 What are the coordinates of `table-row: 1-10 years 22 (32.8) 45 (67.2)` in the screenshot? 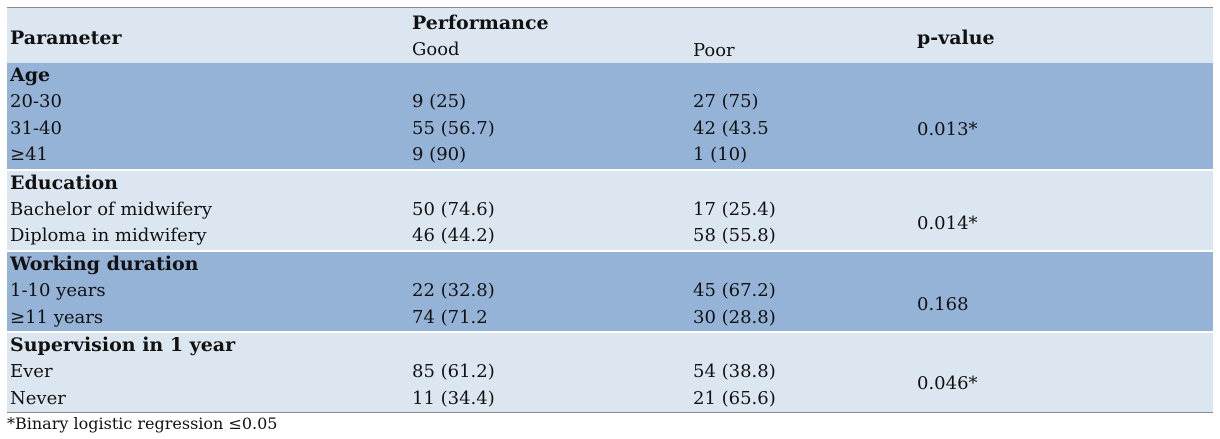 It's located at (610, 291).